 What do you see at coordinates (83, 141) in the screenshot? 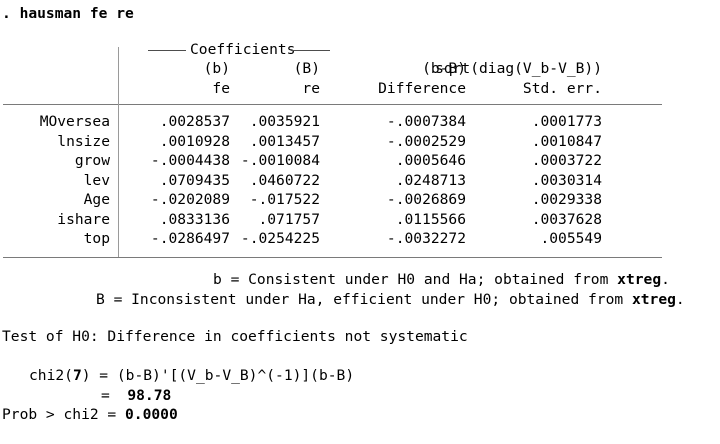
I see `cell-variable: lnsize` at bounding box center [83, 141].